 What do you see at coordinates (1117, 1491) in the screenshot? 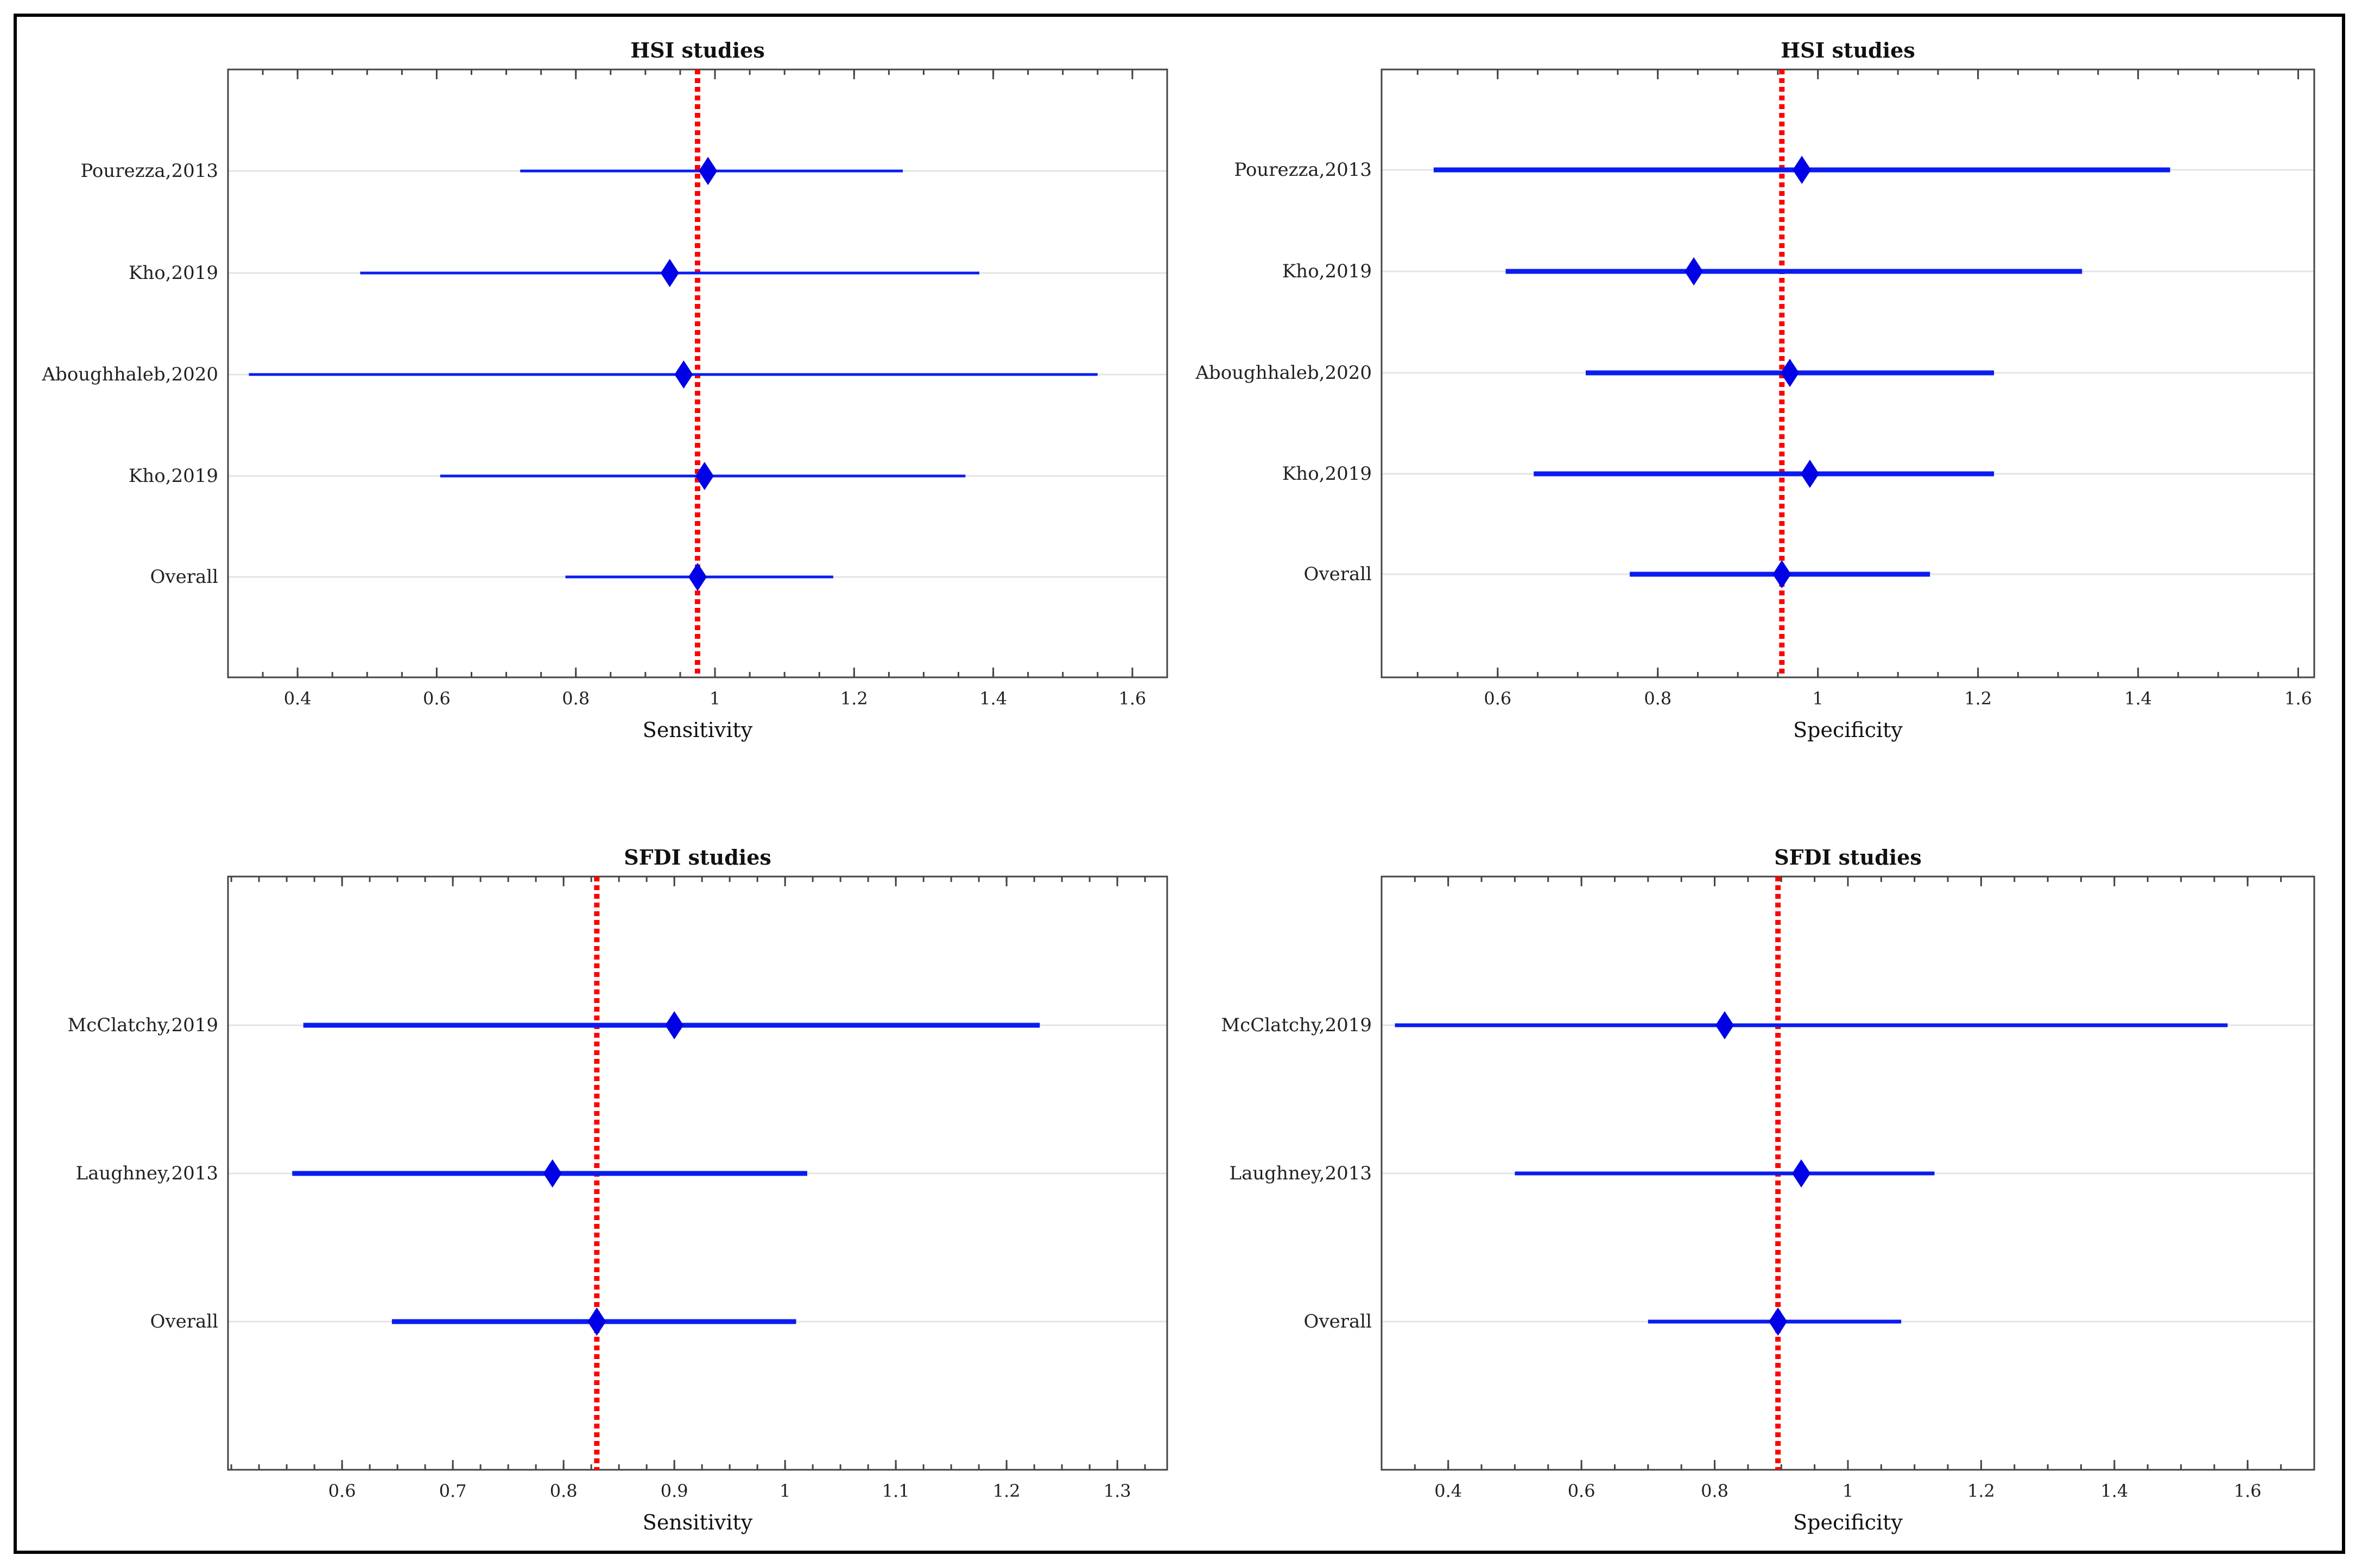
I see `x-tick-label: 1.3` at bounding box center [1117, 1491].